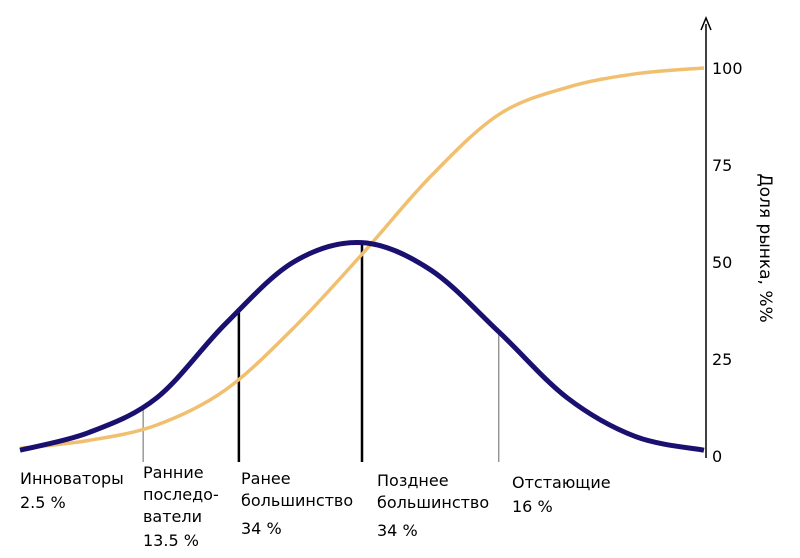 The image size is (800, 558). I want to click on segment-early-adopters: Ранние последо- ватели 13.5 %, so click(181, 507).